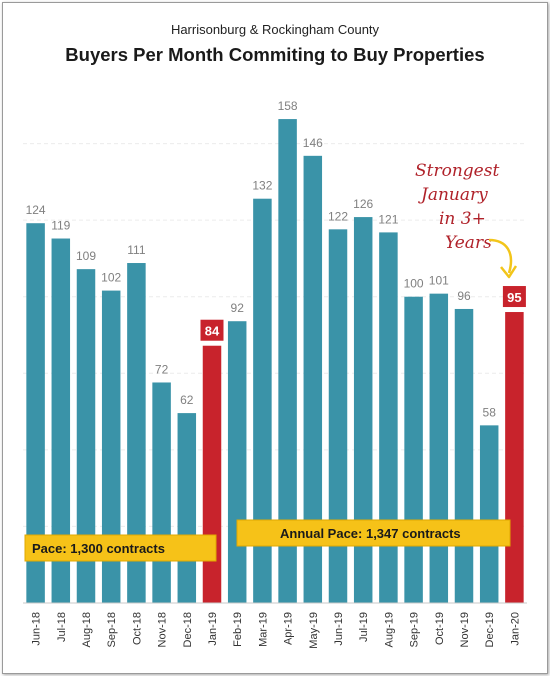 The height and width of the screenshot is (676, 550). I want to click on annotation-arrow, so click(500, 256).